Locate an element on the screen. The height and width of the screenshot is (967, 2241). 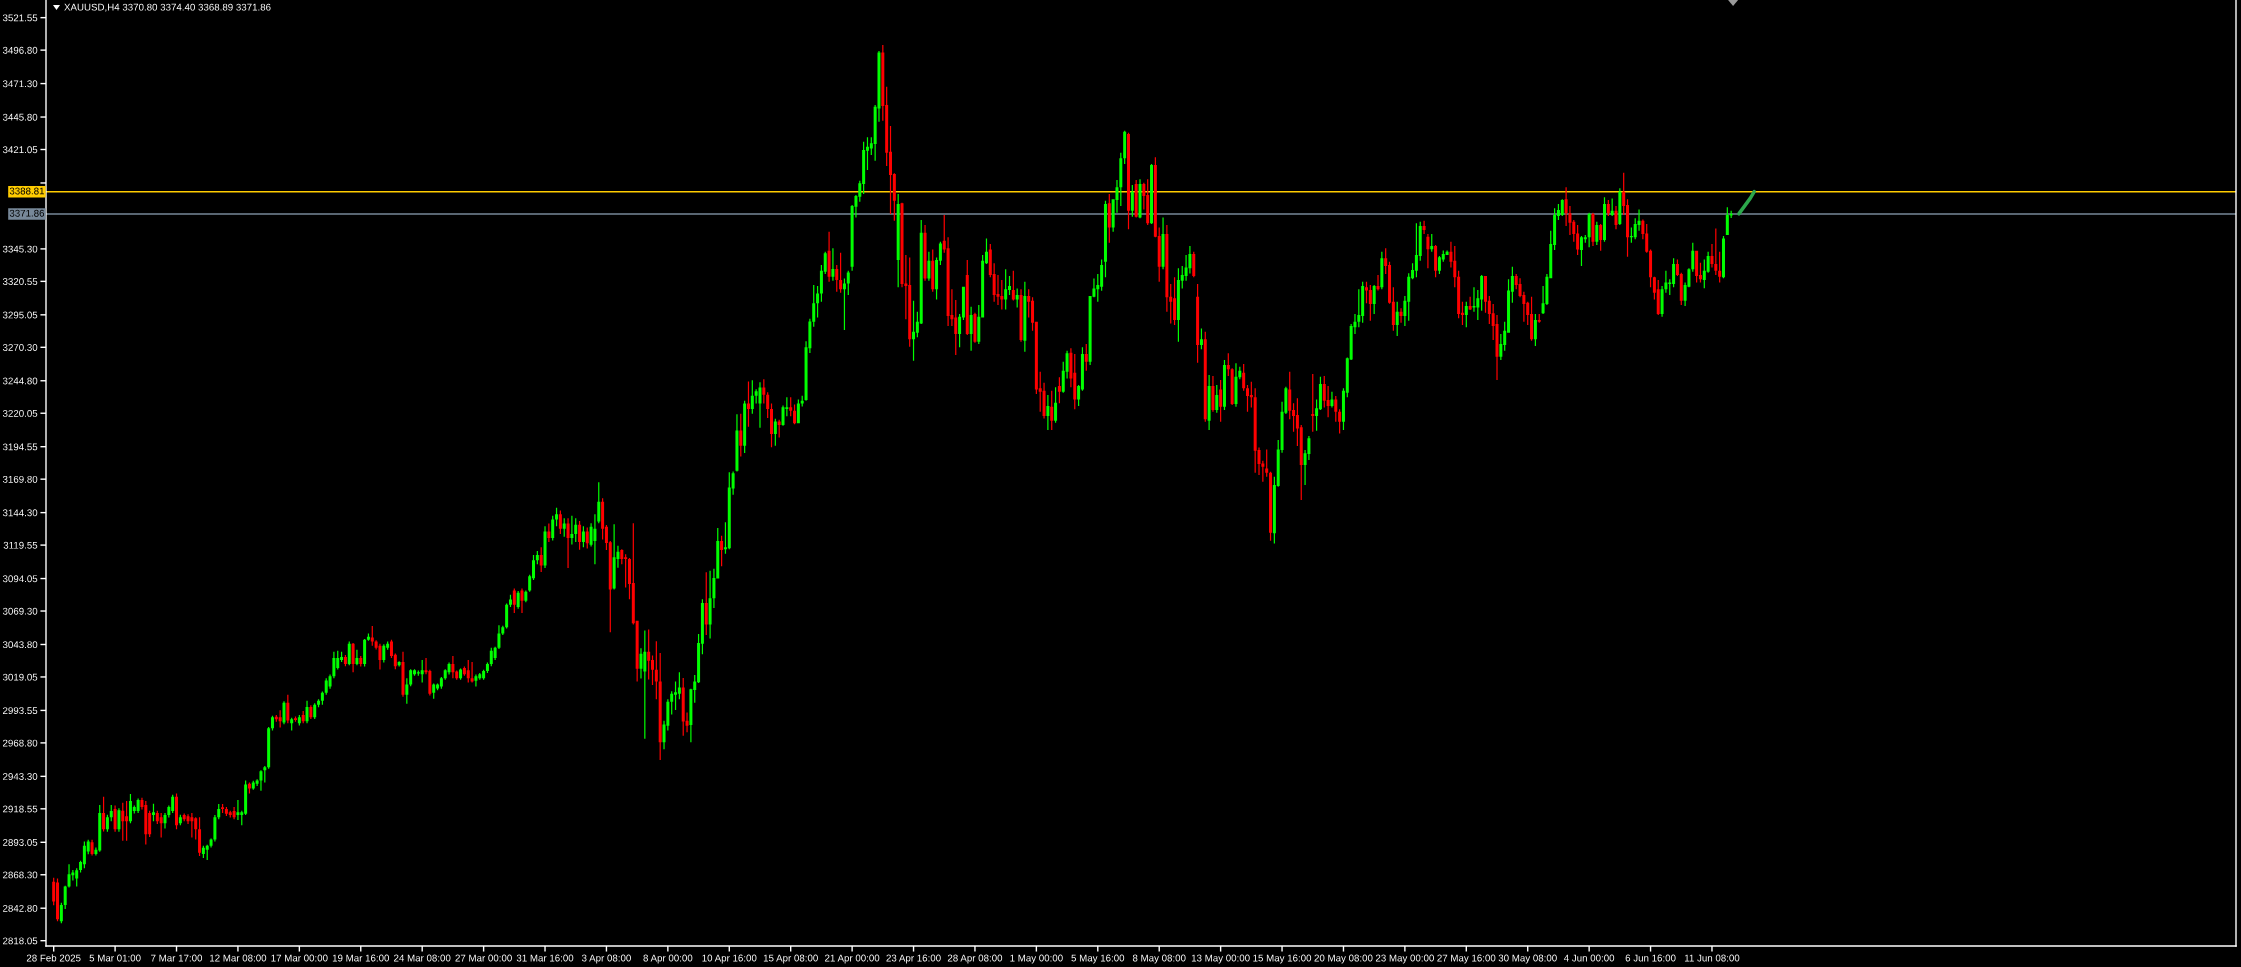
x-tick-label: 8 May 08:00 is located at coordinates (1159, 959).